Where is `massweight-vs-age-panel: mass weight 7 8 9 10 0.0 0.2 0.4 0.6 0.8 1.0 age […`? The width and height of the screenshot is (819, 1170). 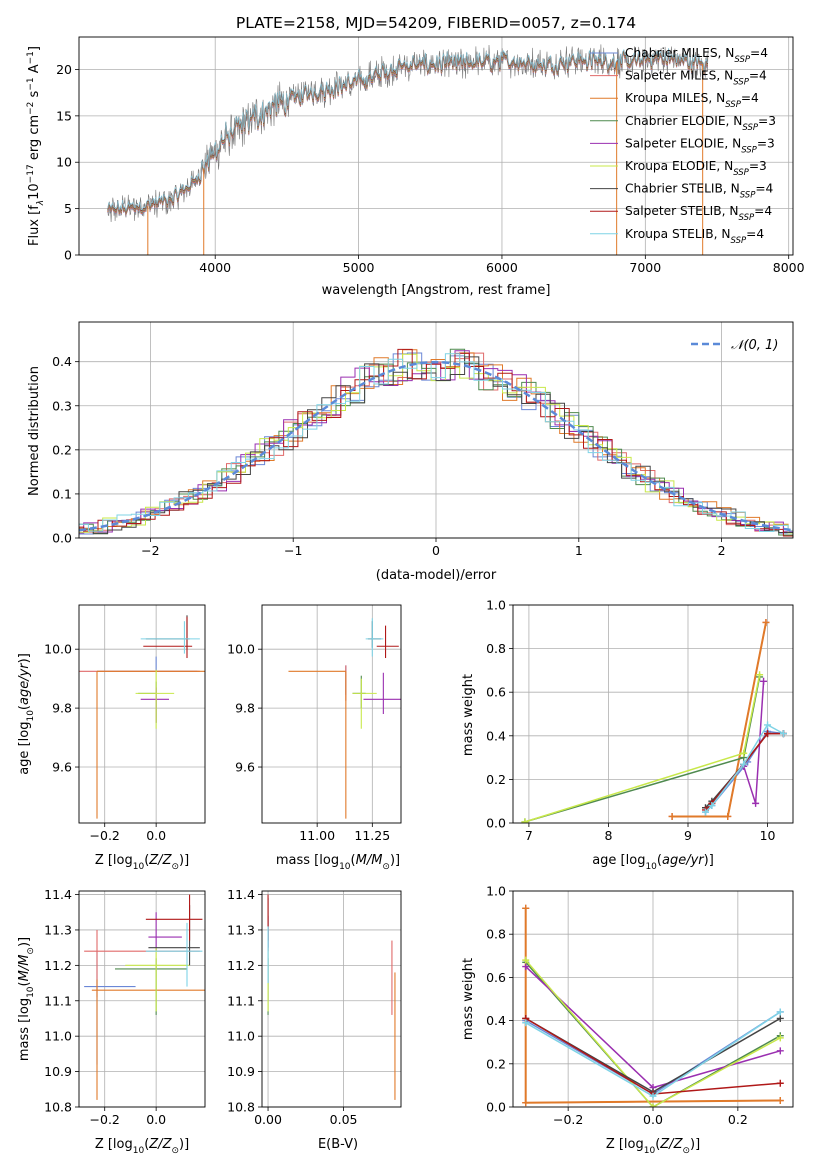 massweight-vs-age-panel: mass weight 7 8 9 10 0.0 0.2 0.4 0.6 0.8 1.0 age [… is located at coordinates (627, 735).